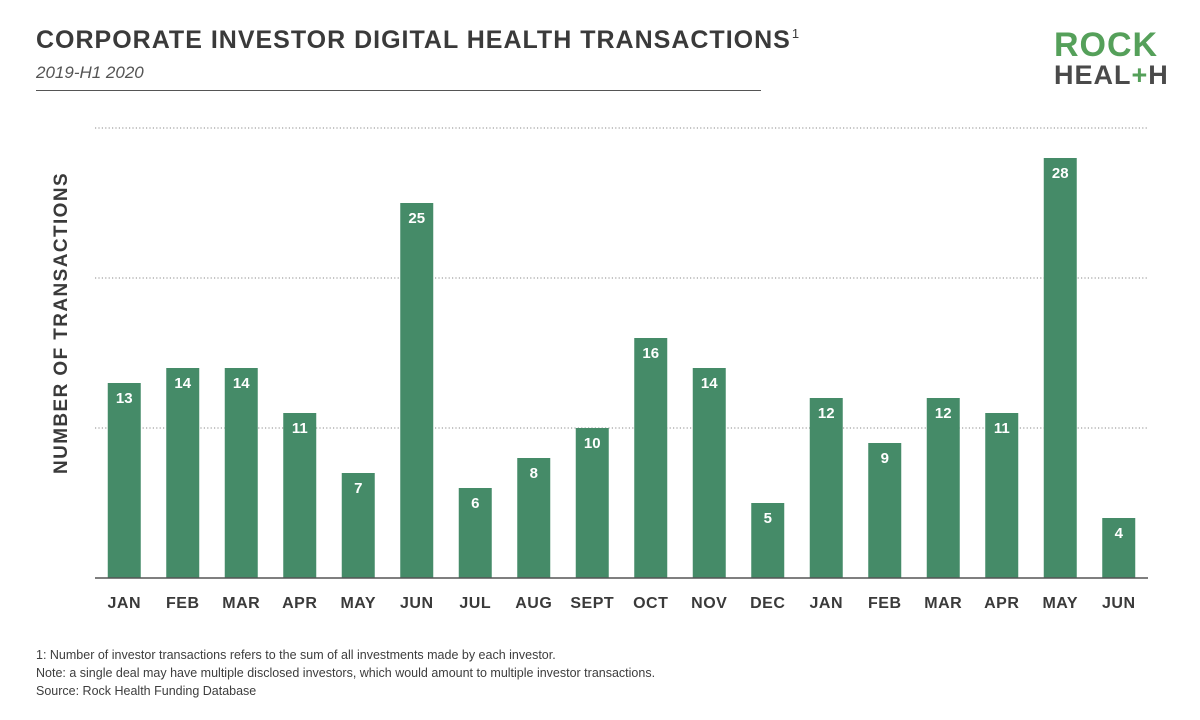  I want to click on x-tick-label: NOV, so click(709, 603).